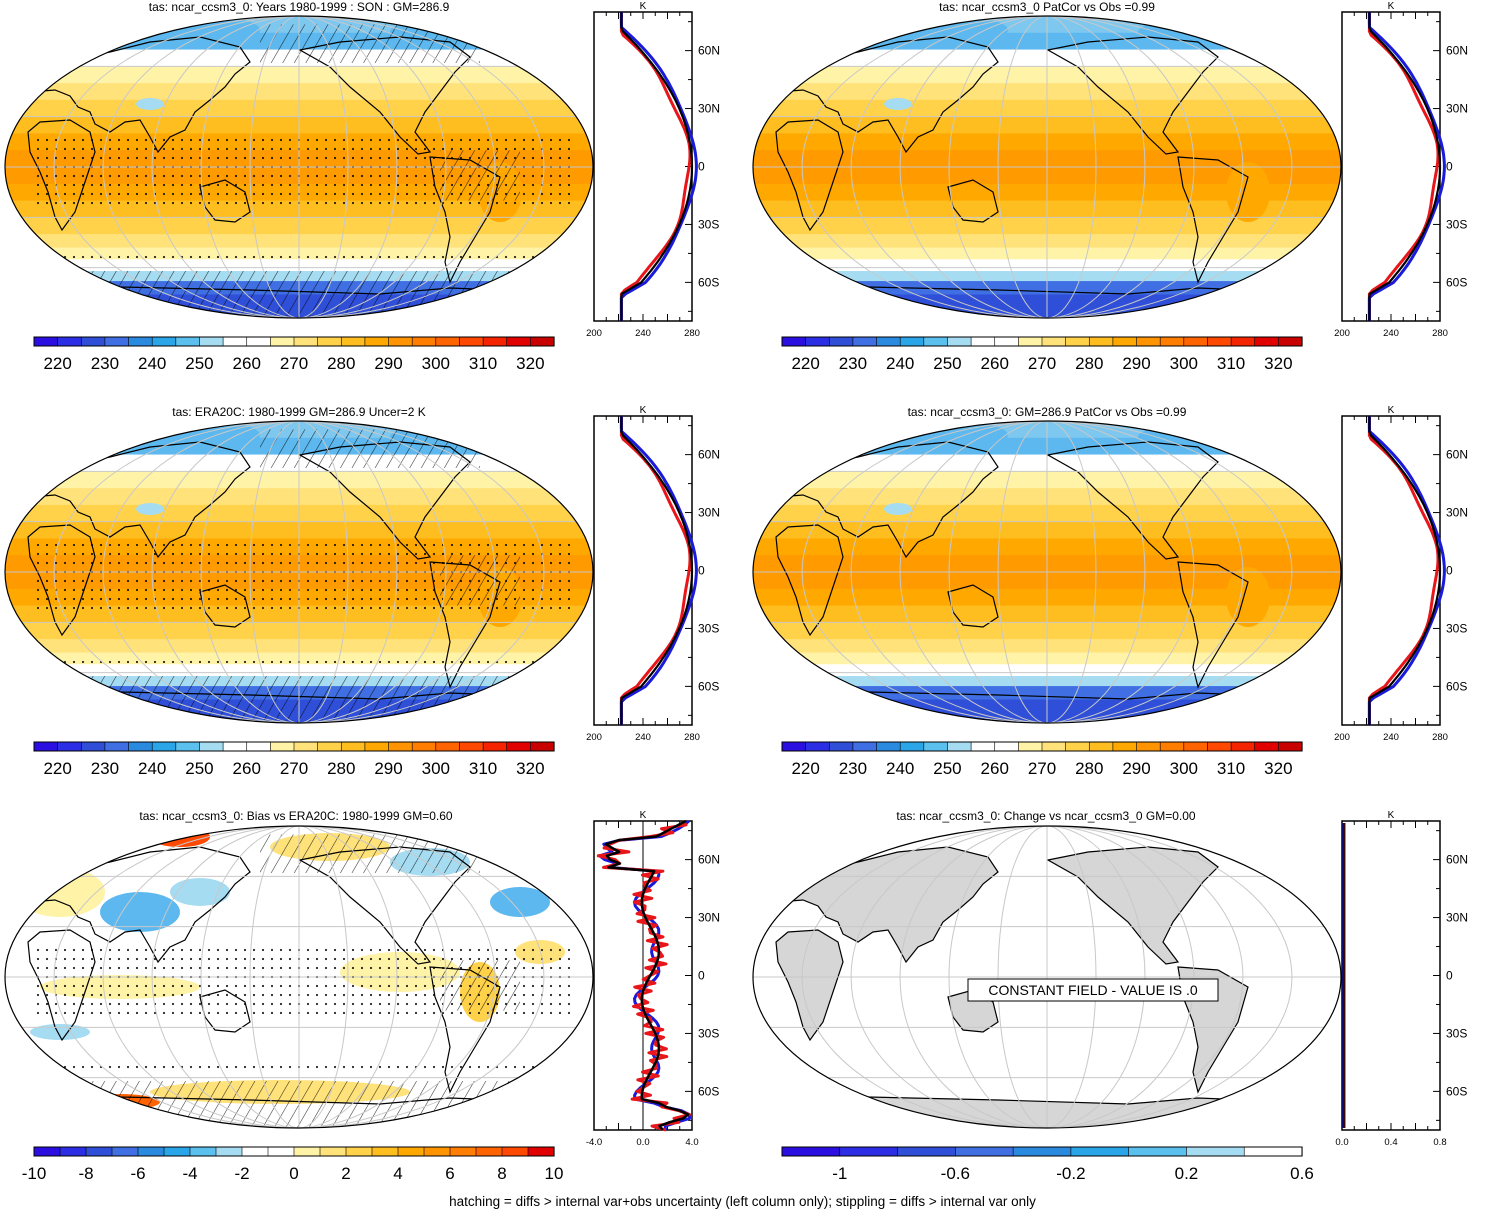  I want to click on colorbar-label: 310, so click(483, 768).